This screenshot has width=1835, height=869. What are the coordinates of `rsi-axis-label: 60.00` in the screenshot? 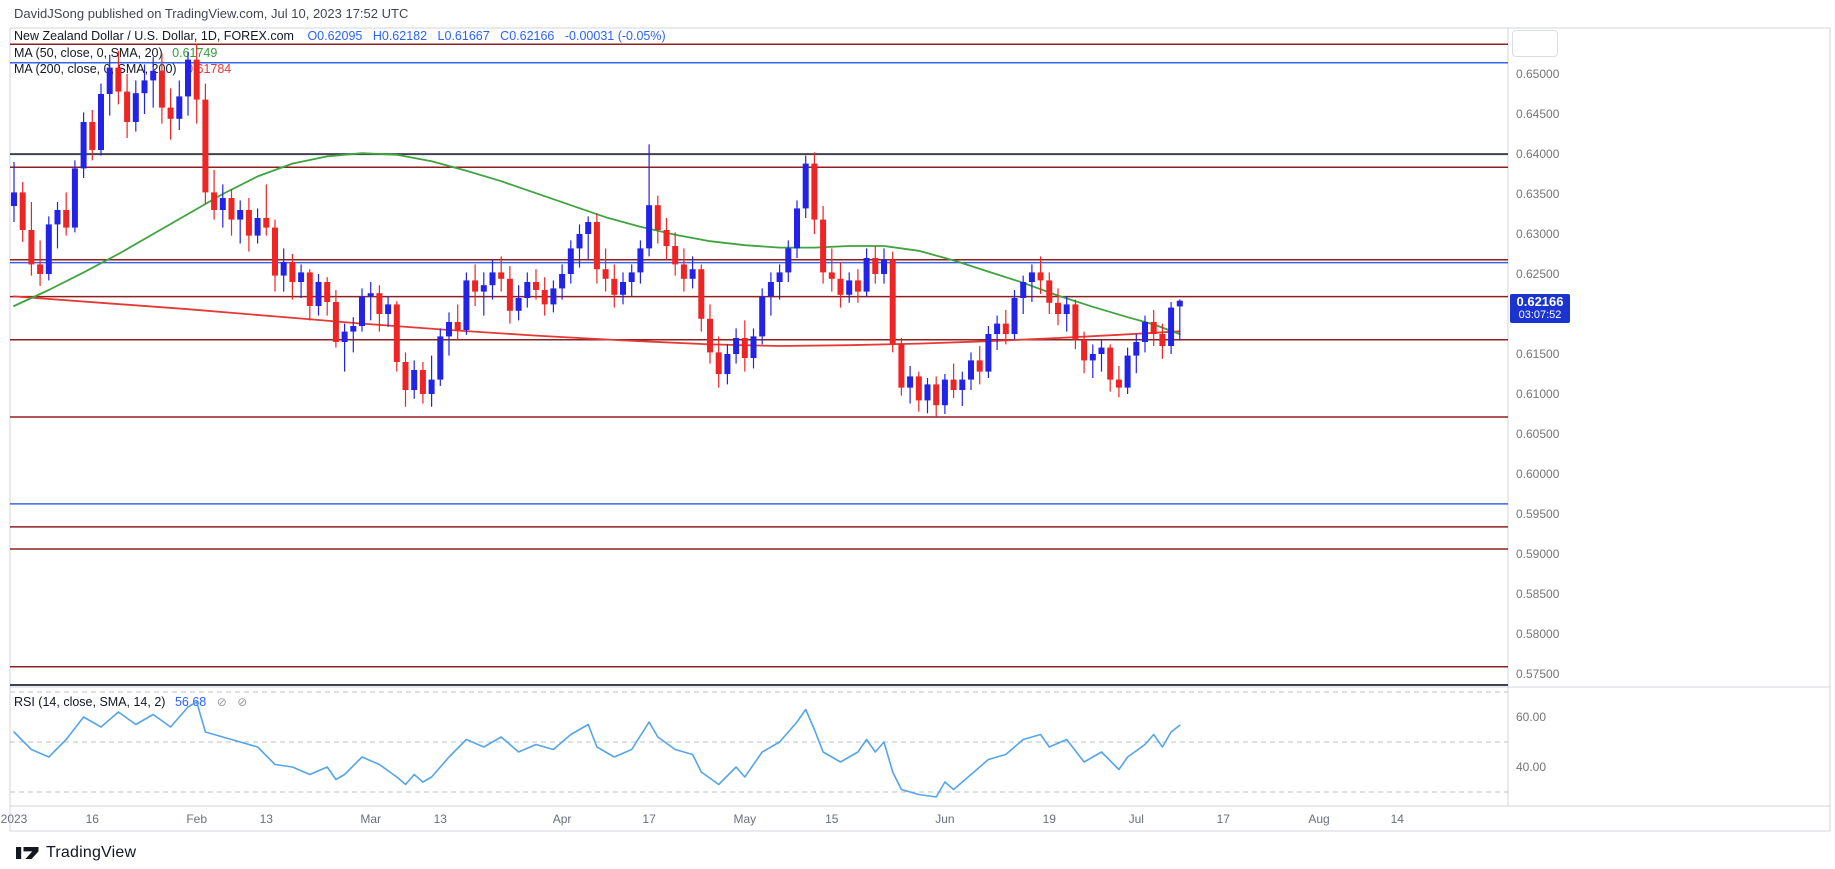 It's located at (1531, 717).